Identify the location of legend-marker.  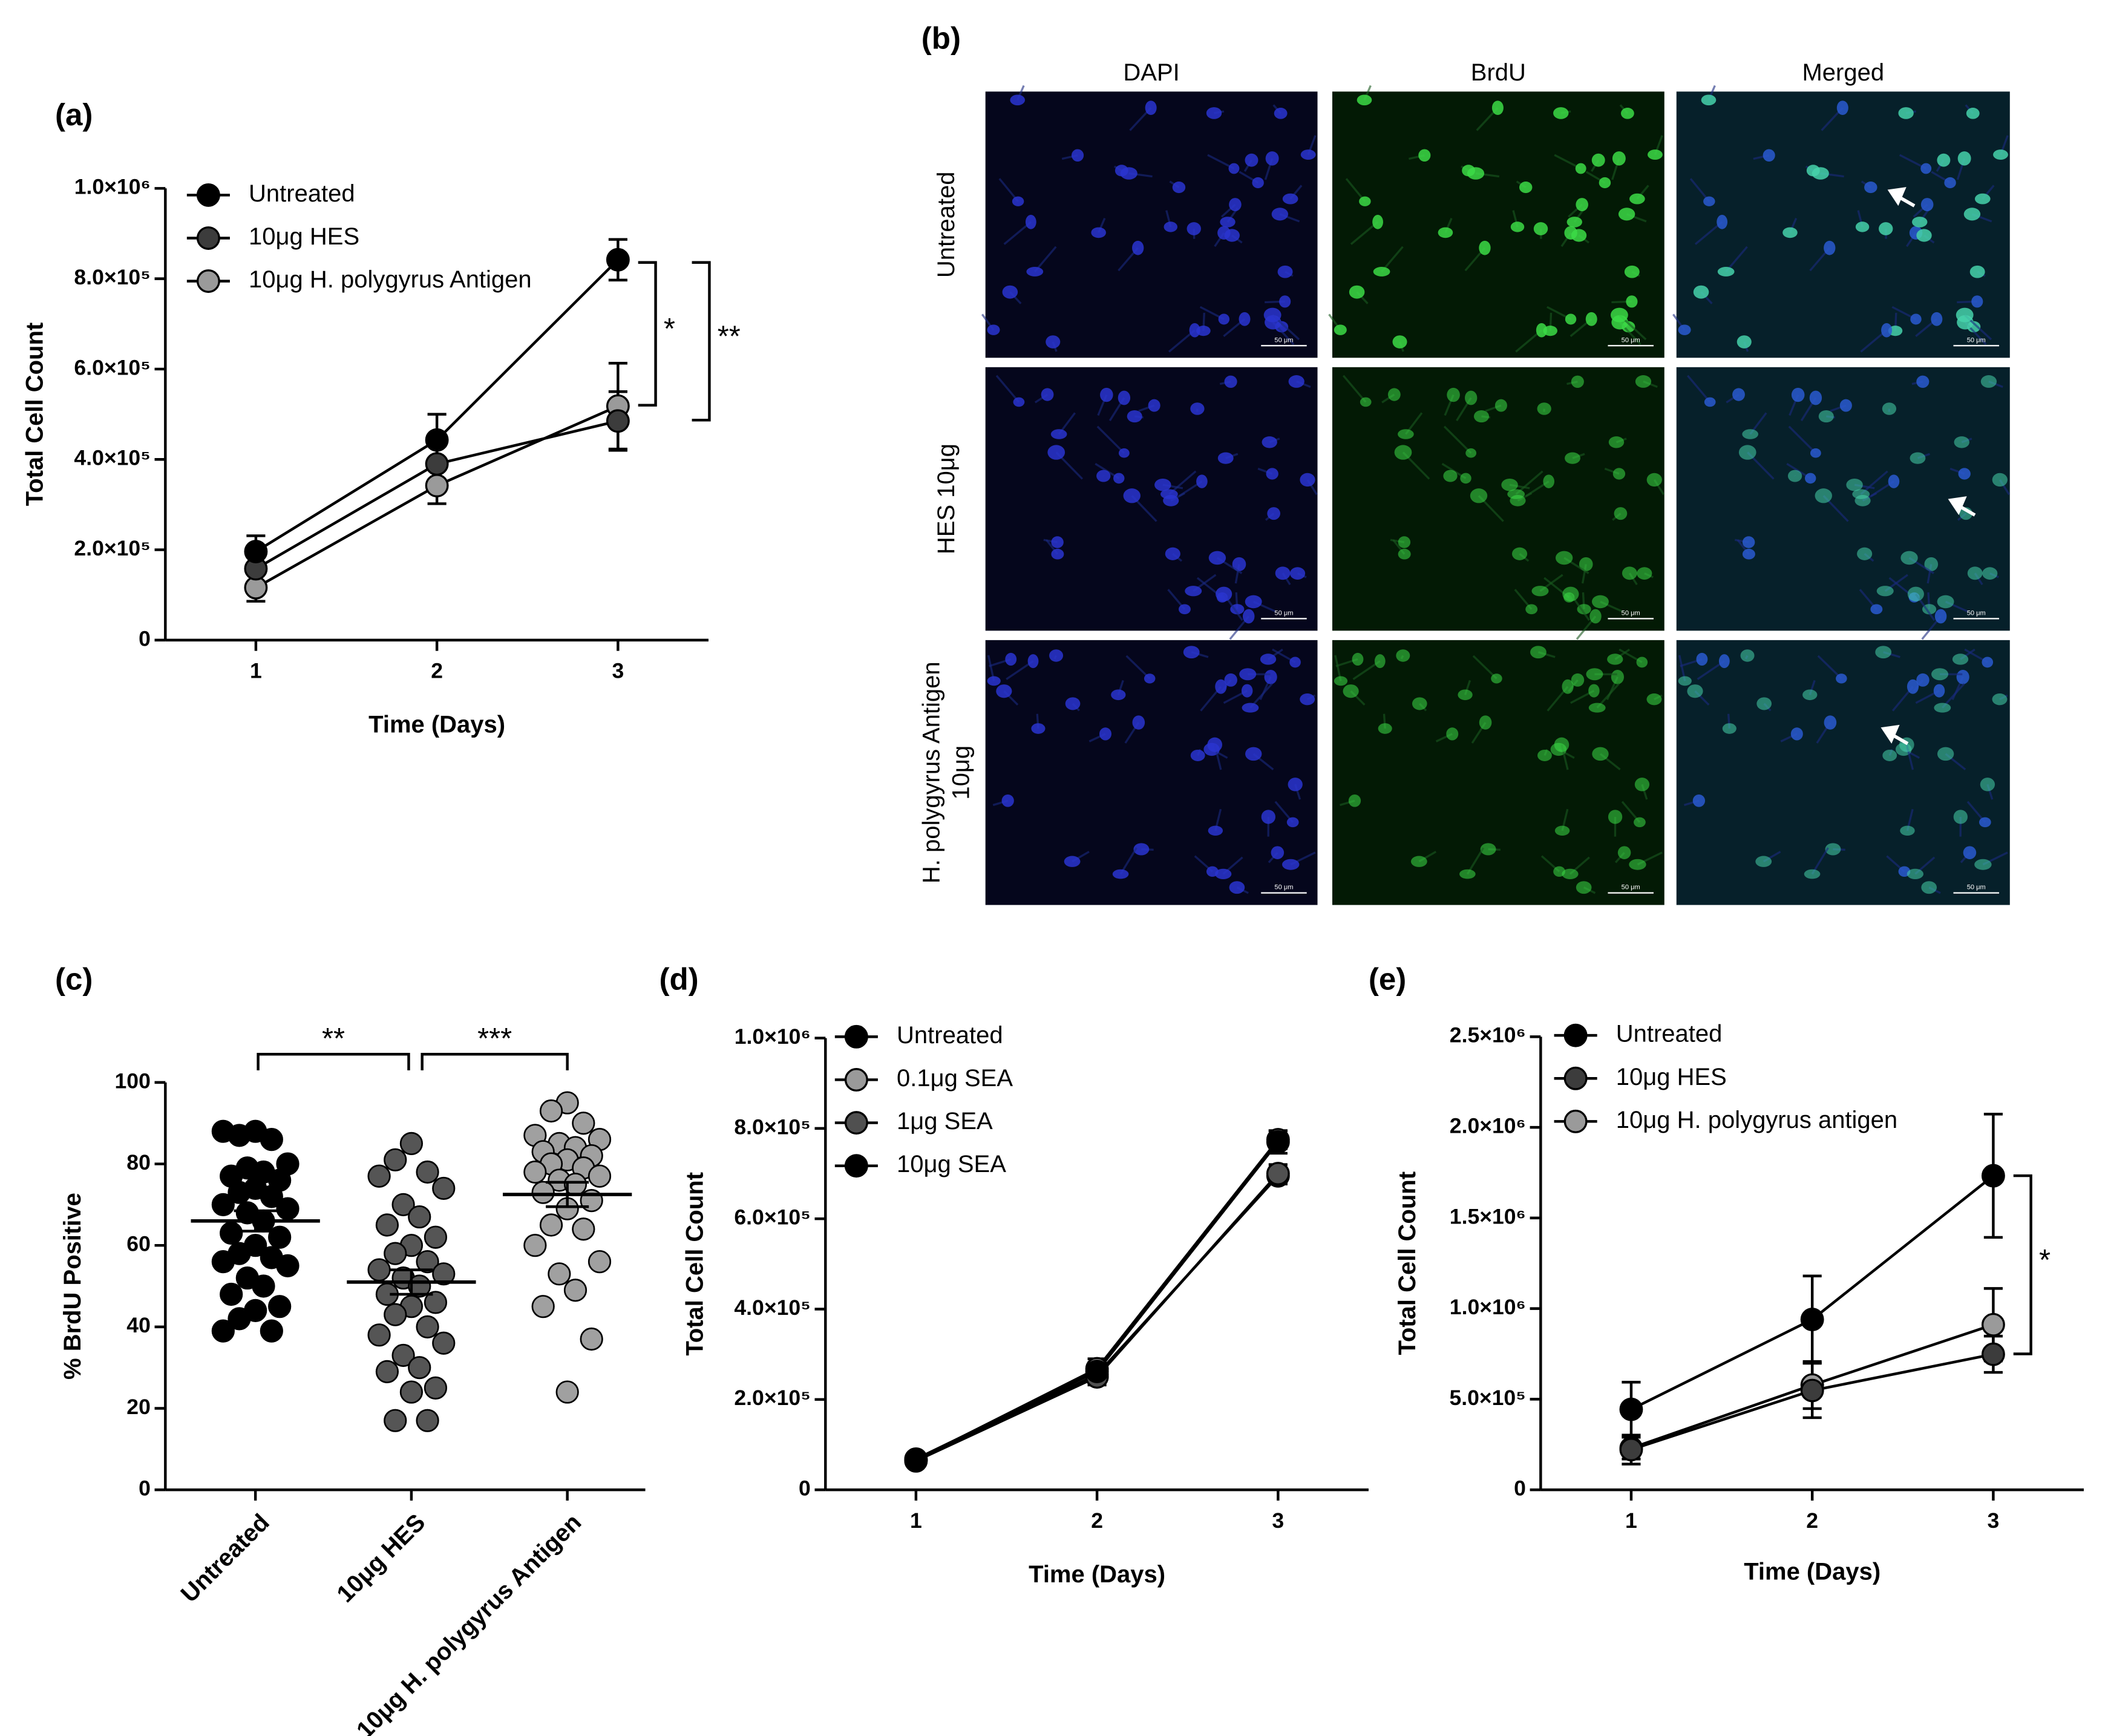
(208, 238).